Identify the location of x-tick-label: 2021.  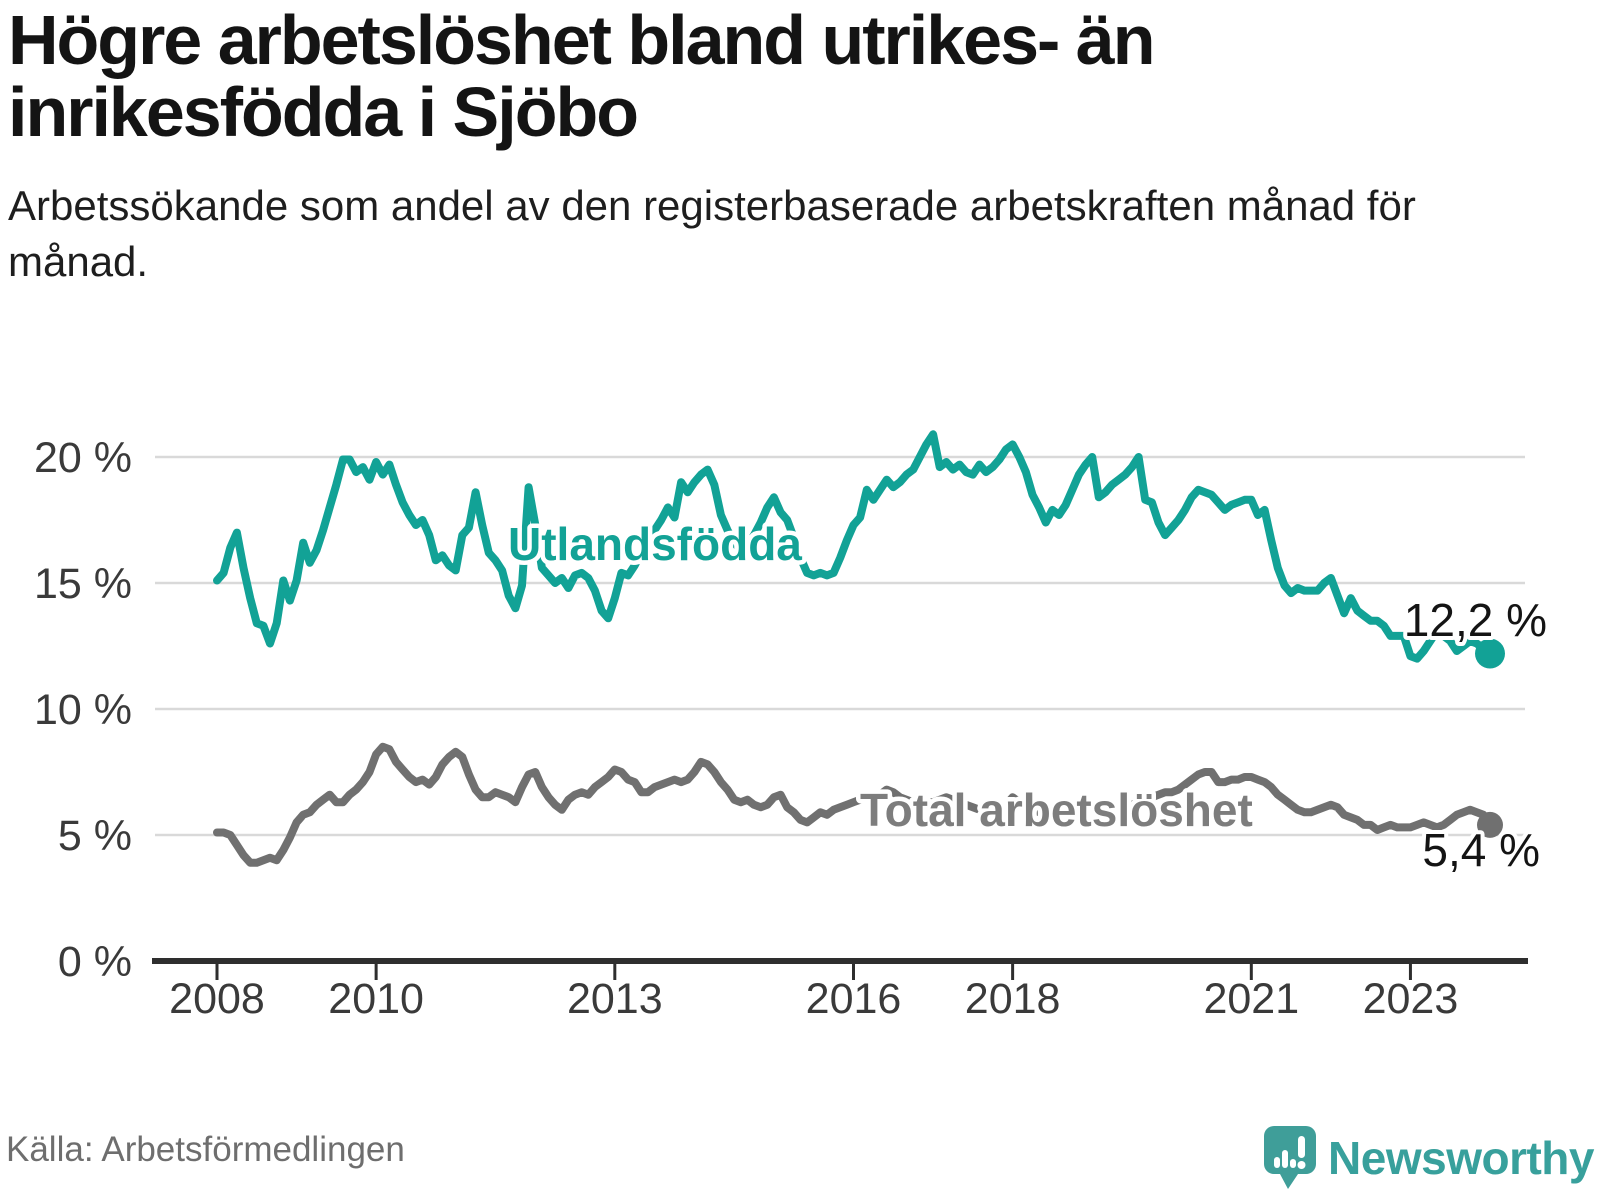
(1251, 999).